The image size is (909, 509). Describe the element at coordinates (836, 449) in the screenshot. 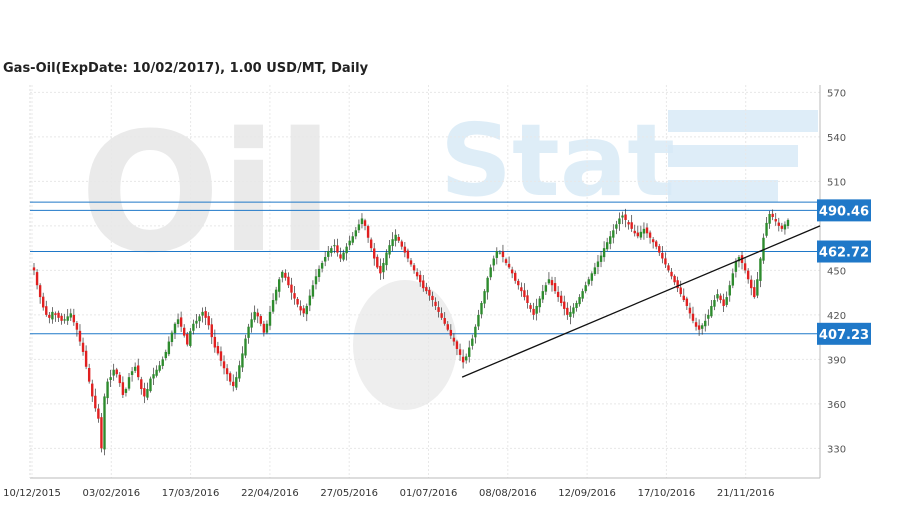

I see `y-tick-label: 330` at that location.